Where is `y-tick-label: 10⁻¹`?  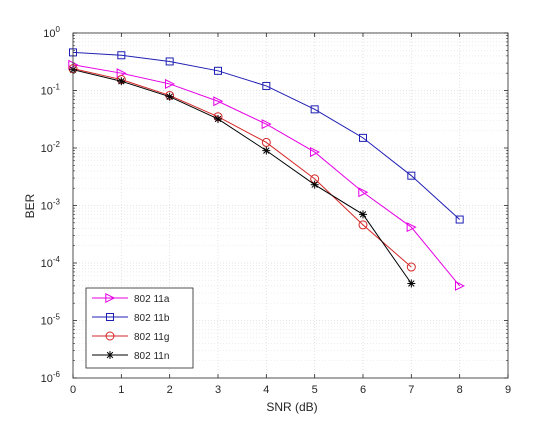
y-tick-label: 10⁻¹ is located at coordinates (51, 90).